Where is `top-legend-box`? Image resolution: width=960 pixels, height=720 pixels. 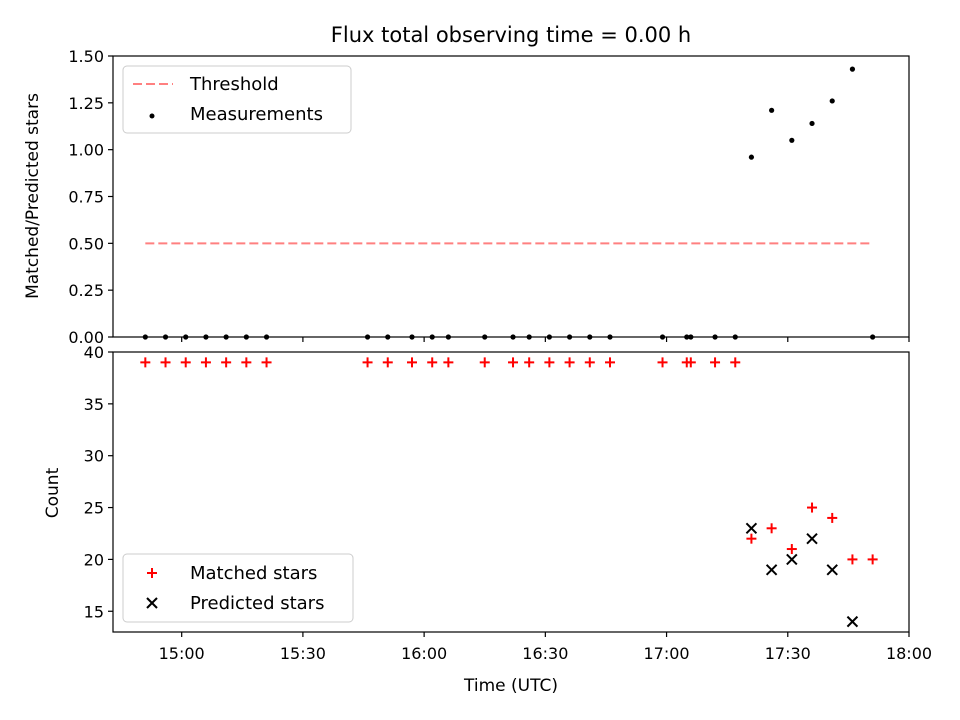 top-legend-box is located at coordinates (237, 99).